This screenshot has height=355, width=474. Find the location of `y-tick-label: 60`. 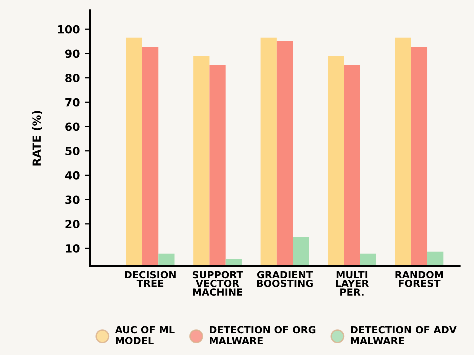

y-tick-label: 60 is located at coordinates (73, 127).